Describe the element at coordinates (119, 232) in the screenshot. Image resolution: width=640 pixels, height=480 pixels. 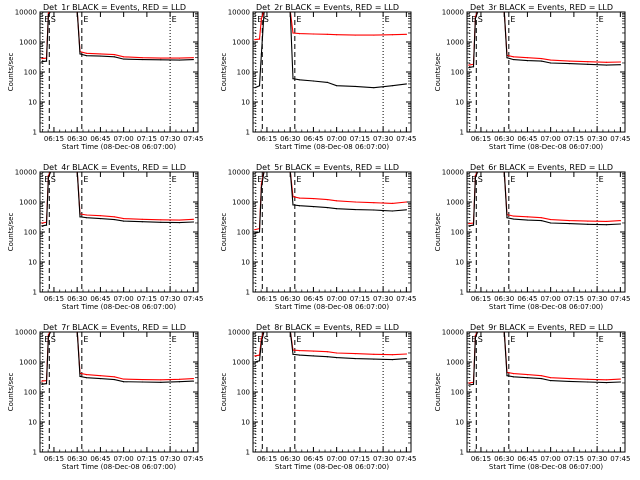
I see `plot-frame` at that location.